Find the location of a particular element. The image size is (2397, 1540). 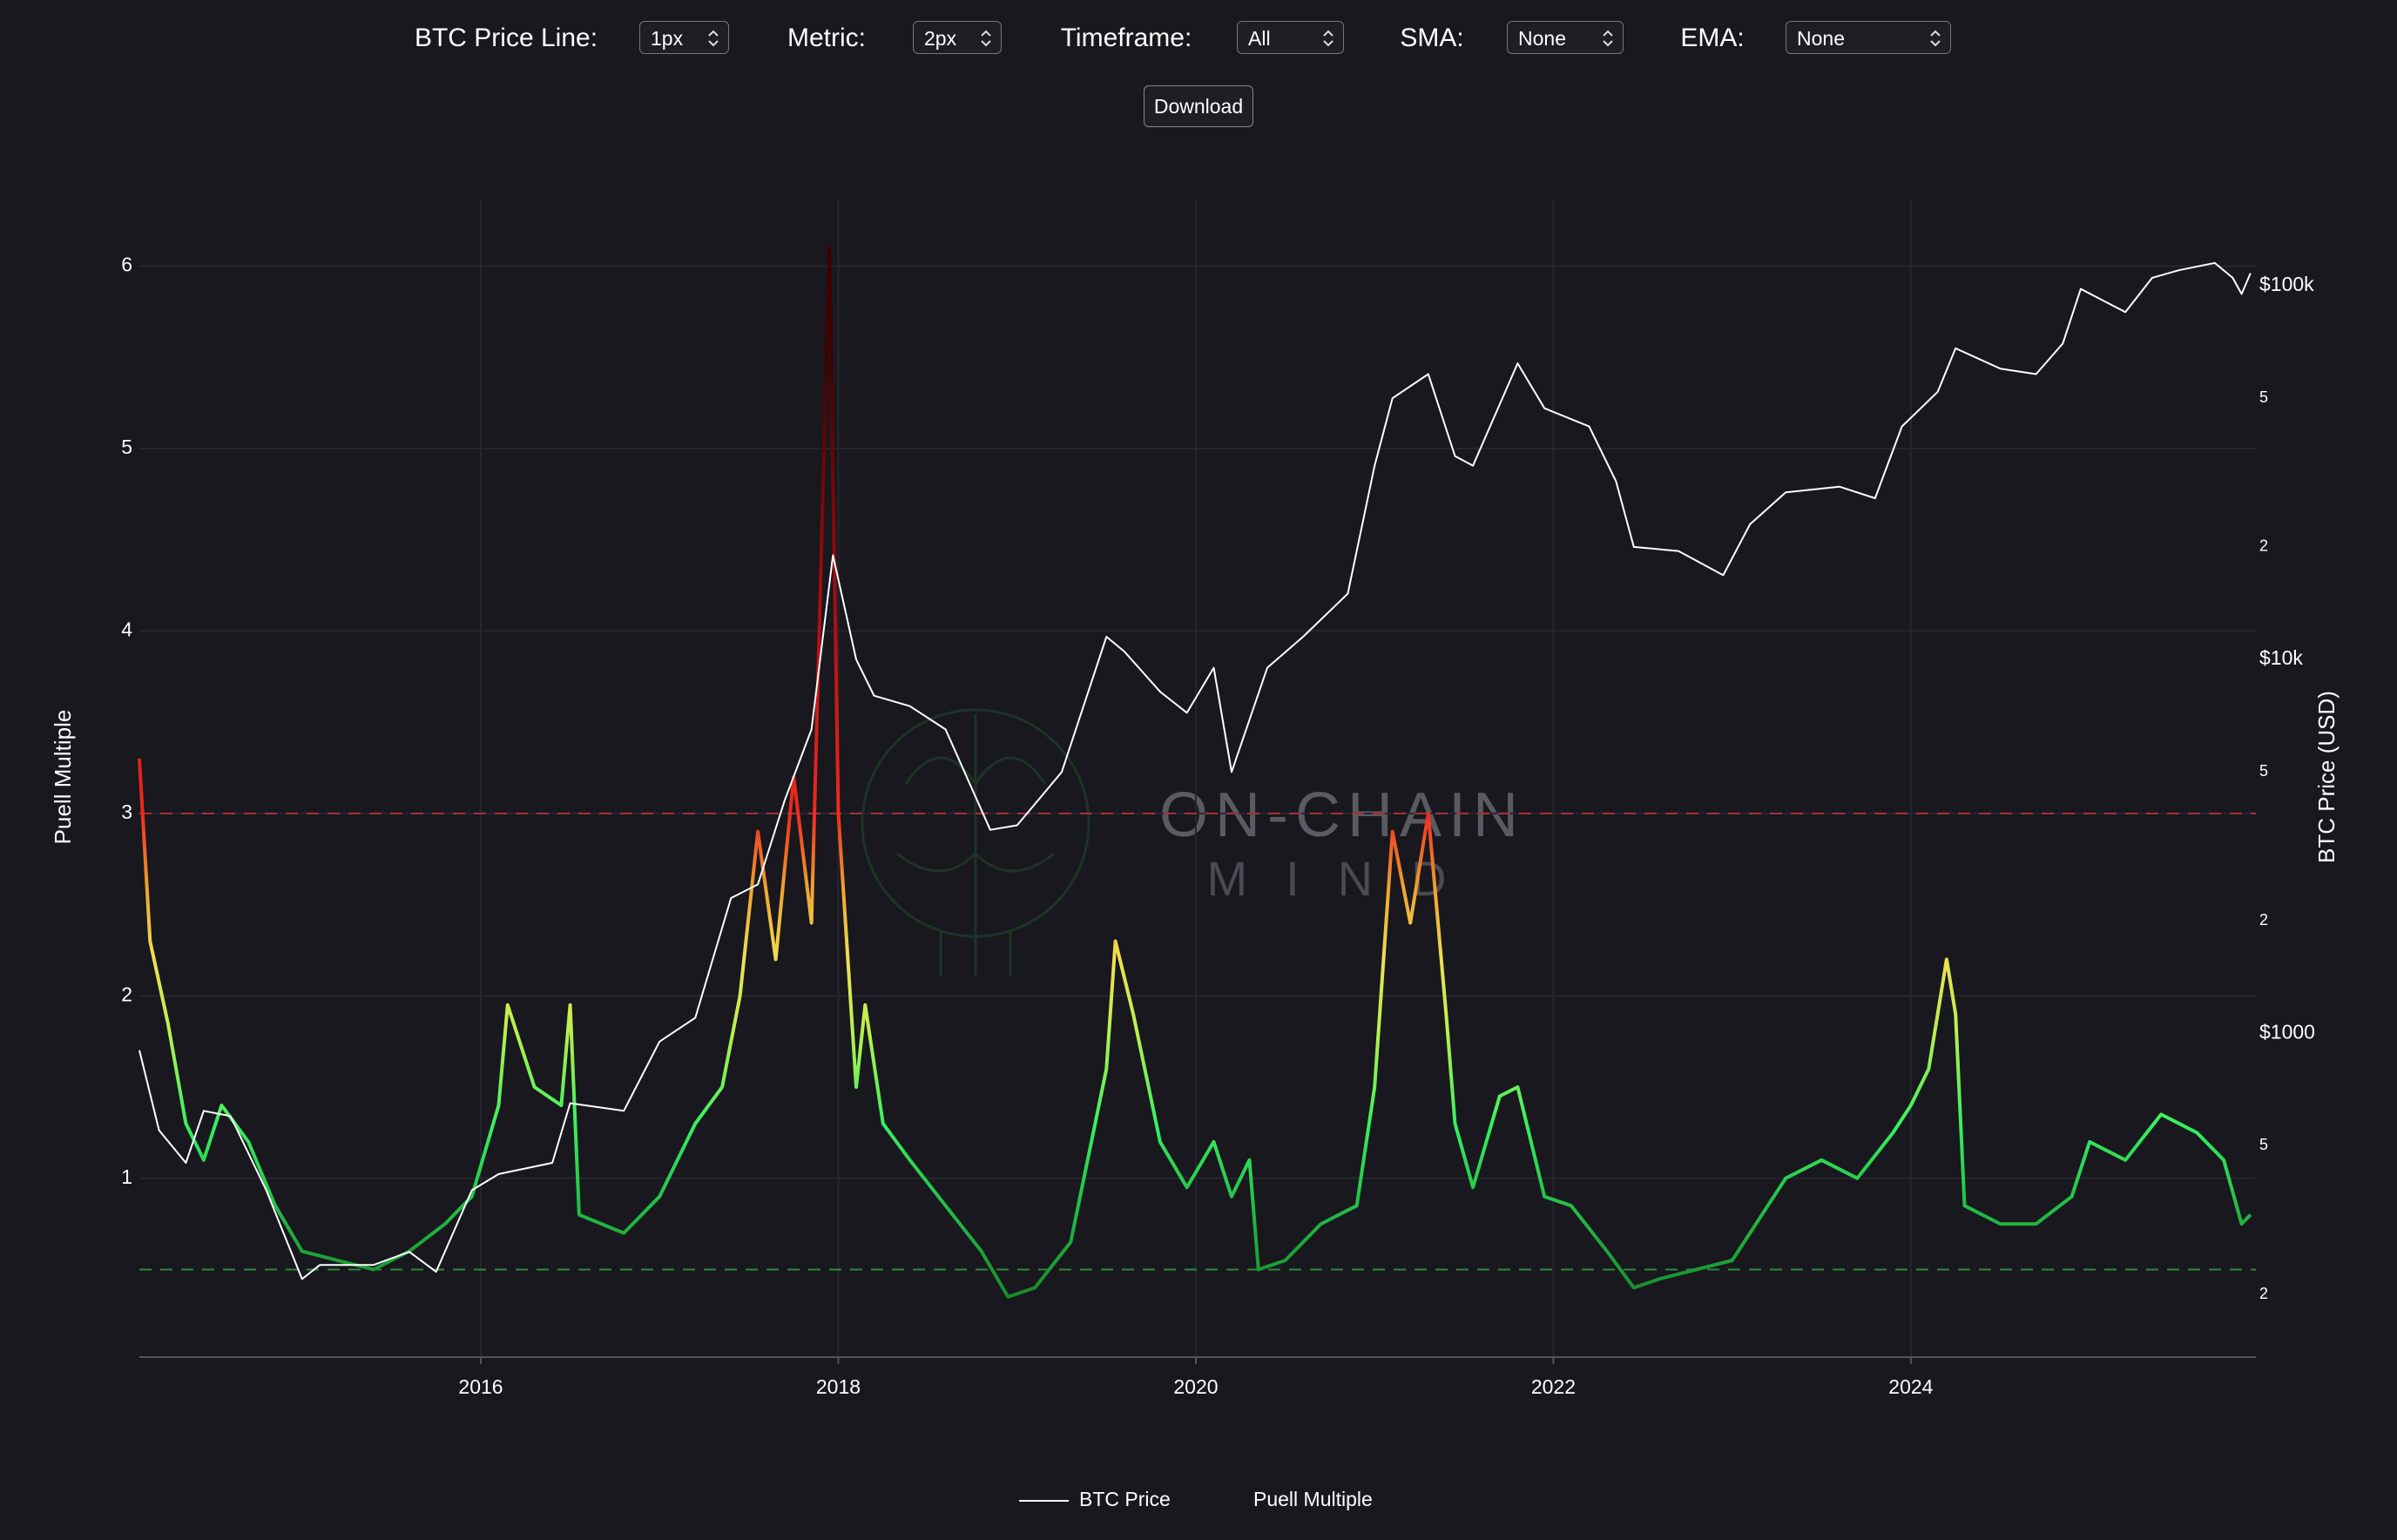

y-tick-label: 6 is located at coordinates (127, 264).